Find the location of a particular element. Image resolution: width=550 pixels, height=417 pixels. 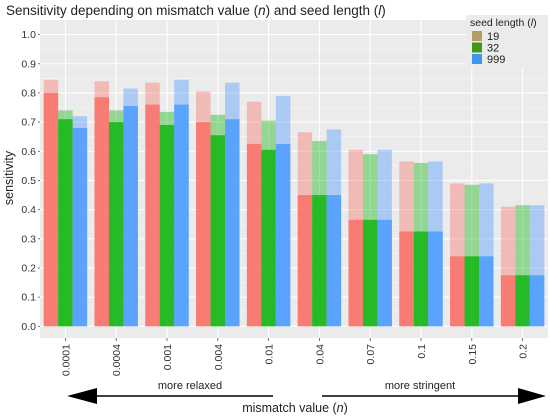

bar-19-0.04 is located at coordinates (305, 261).